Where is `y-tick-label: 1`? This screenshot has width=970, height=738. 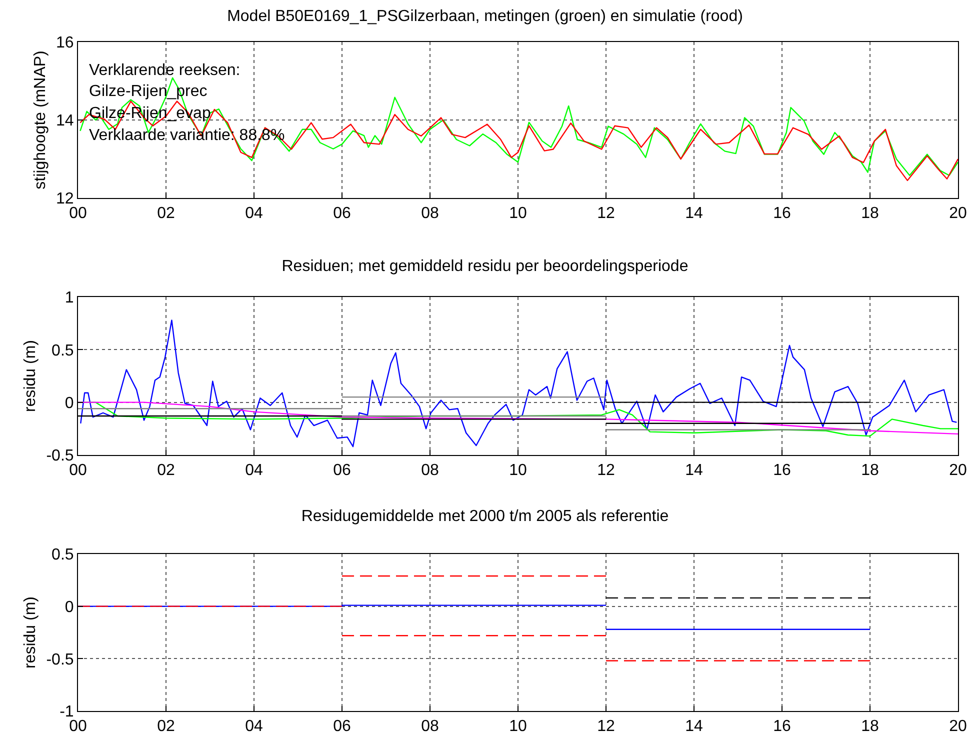 y-tick-label: 1 is located at coordinates (69, 298).